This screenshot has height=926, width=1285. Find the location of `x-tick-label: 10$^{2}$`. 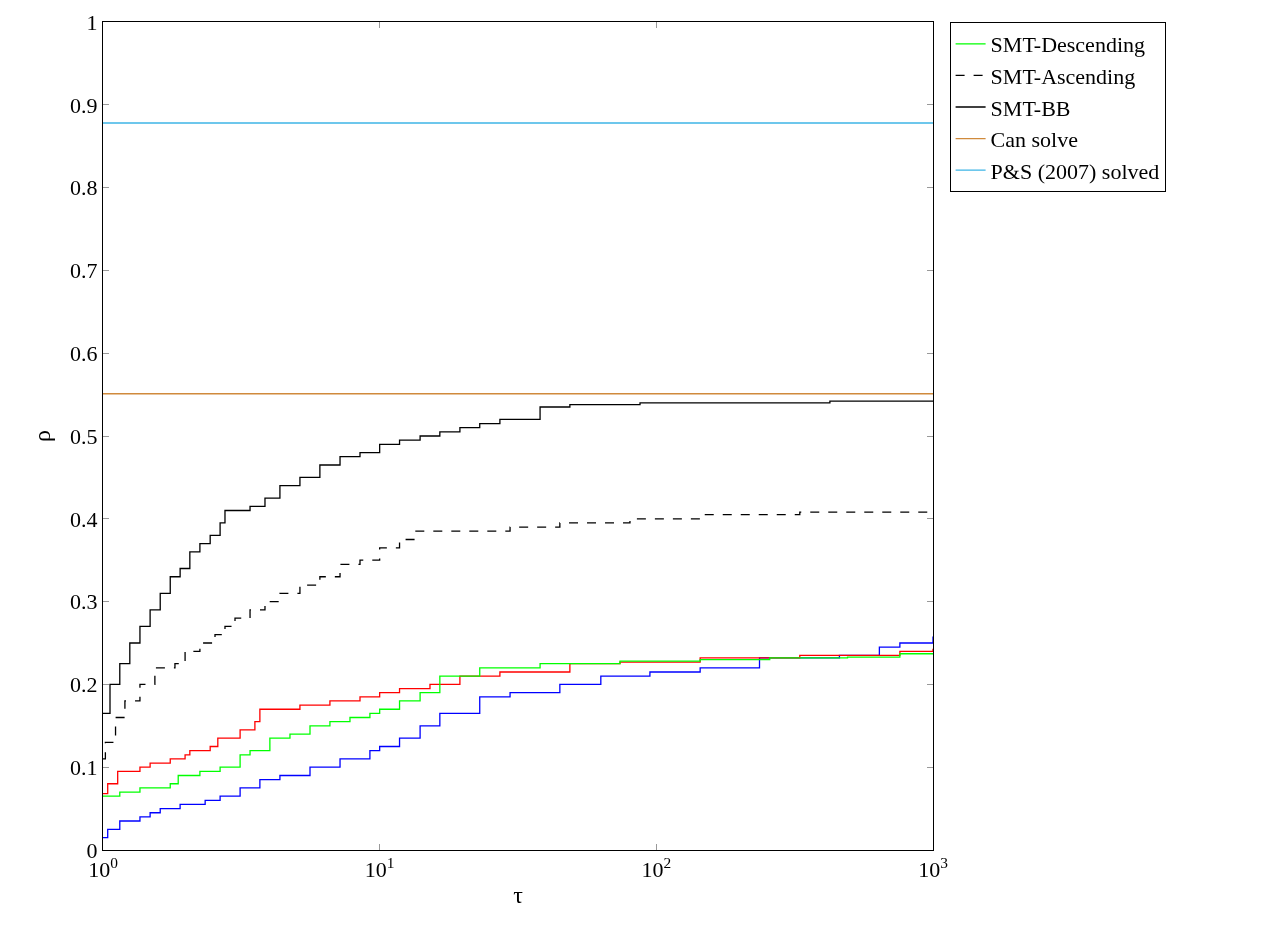

x-tick-label: 10$^{2}$ is located at coordinates (656, 868).